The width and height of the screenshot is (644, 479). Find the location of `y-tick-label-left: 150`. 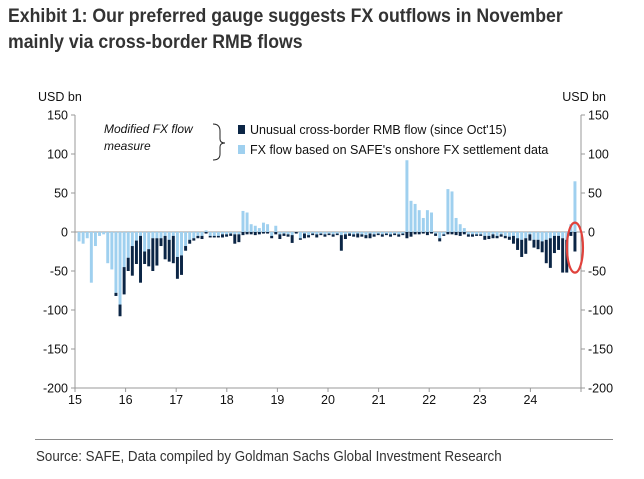

y-tick-label-left: 150 is located at coordinates (57, 116).